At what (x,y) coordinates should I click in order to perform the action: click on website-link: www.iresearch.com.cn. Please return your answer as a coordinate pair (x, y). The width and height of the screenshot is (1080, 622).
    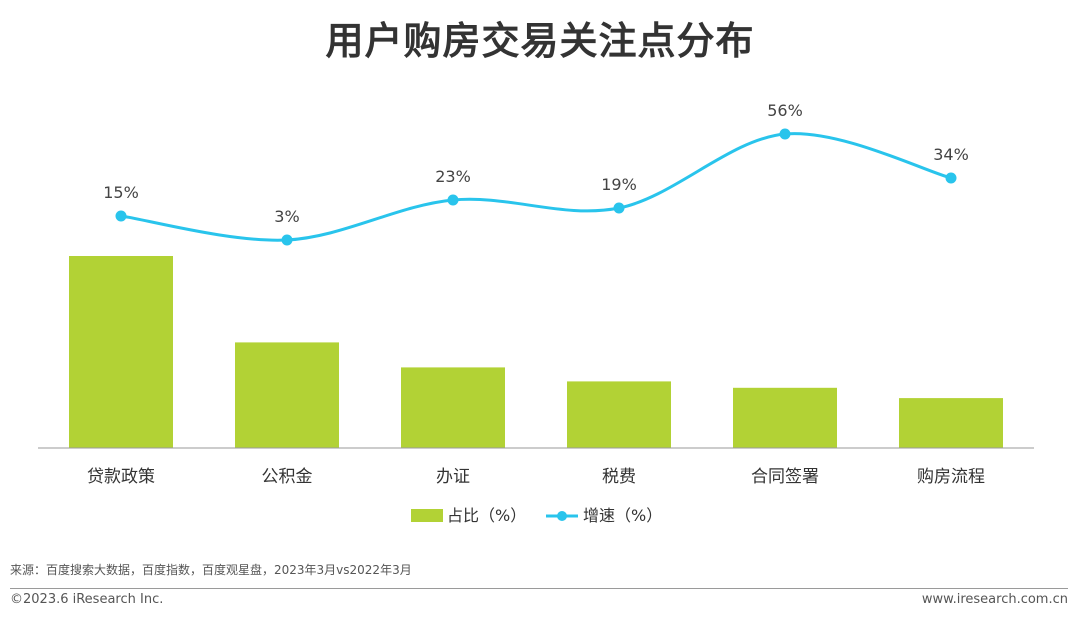
    Looking at the image, I should click on (994, 599).